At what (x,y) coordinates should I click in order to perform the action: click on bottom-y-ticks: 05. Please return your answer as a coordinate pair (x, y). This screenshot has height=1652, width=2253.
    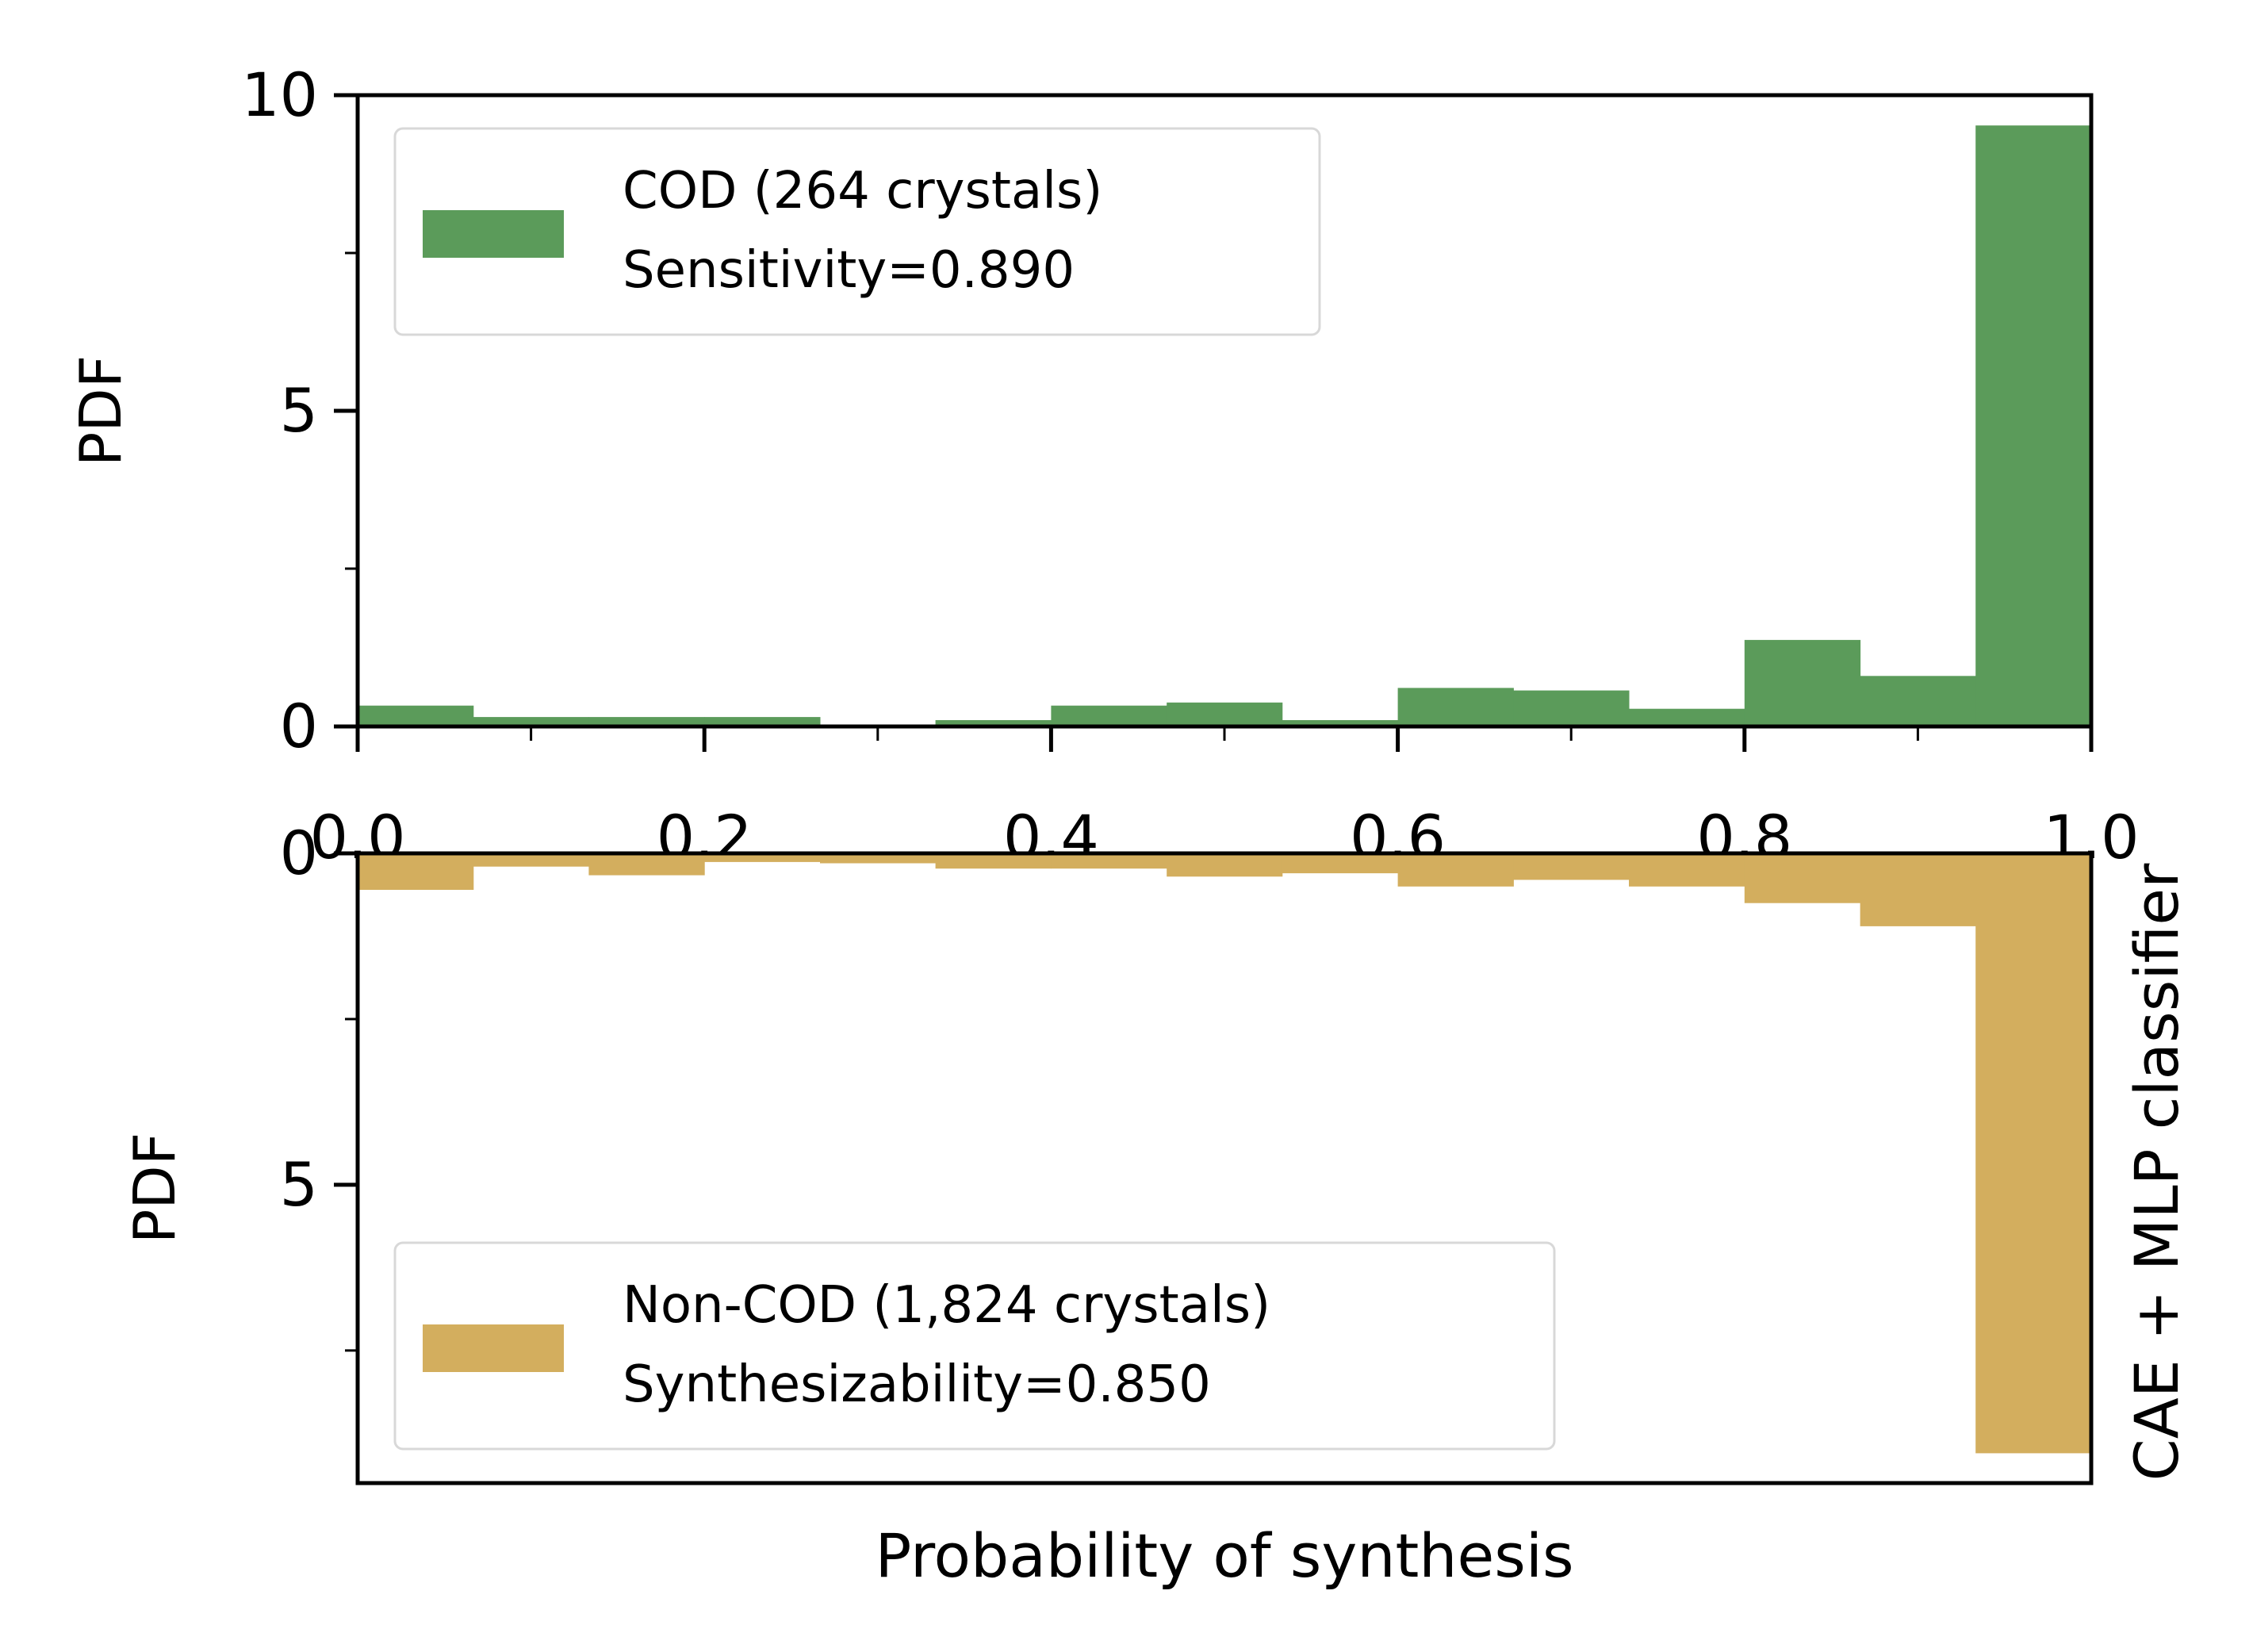
    Looking at the image, I should click on (319, 1085).